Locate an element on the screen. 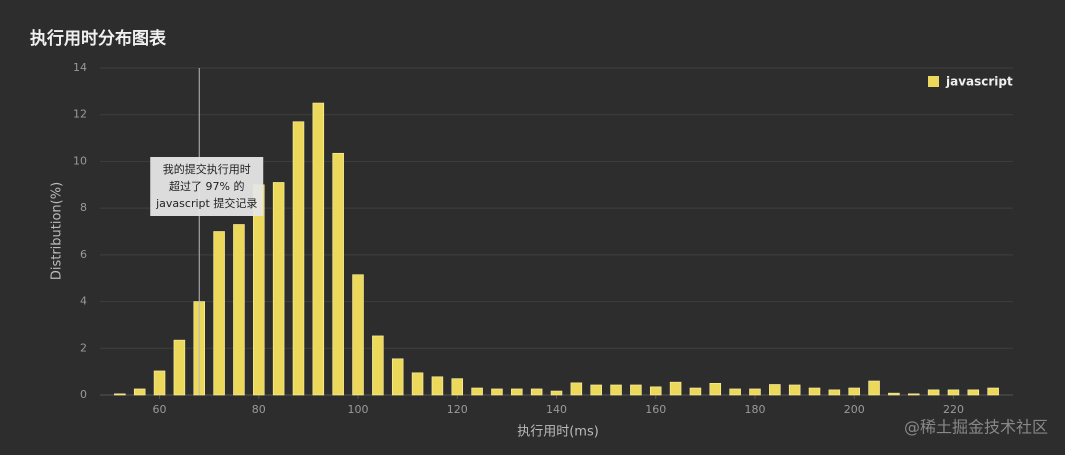 This screenshot has height=455, width=1065. y-tick-label: 8 is located at coordinates (83, 207).